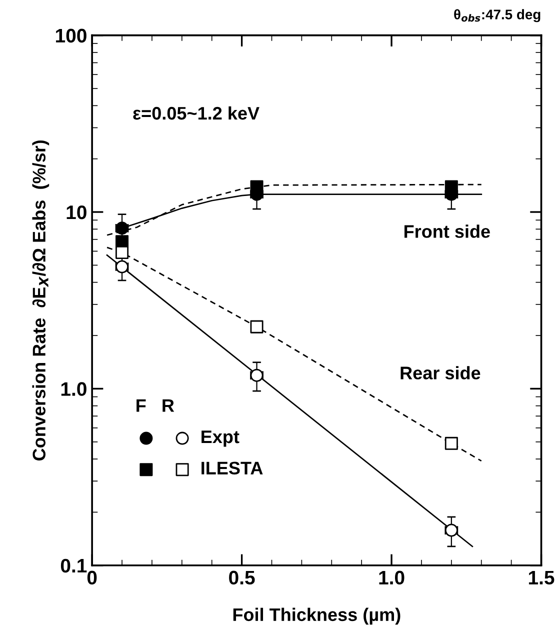 Image resolution: width=558 pixels, height=631 pixels. Describe the element at coordinates (196, 113) in the screenshot. I see `annotation: ε=0.05~1.2 keV` at that location.